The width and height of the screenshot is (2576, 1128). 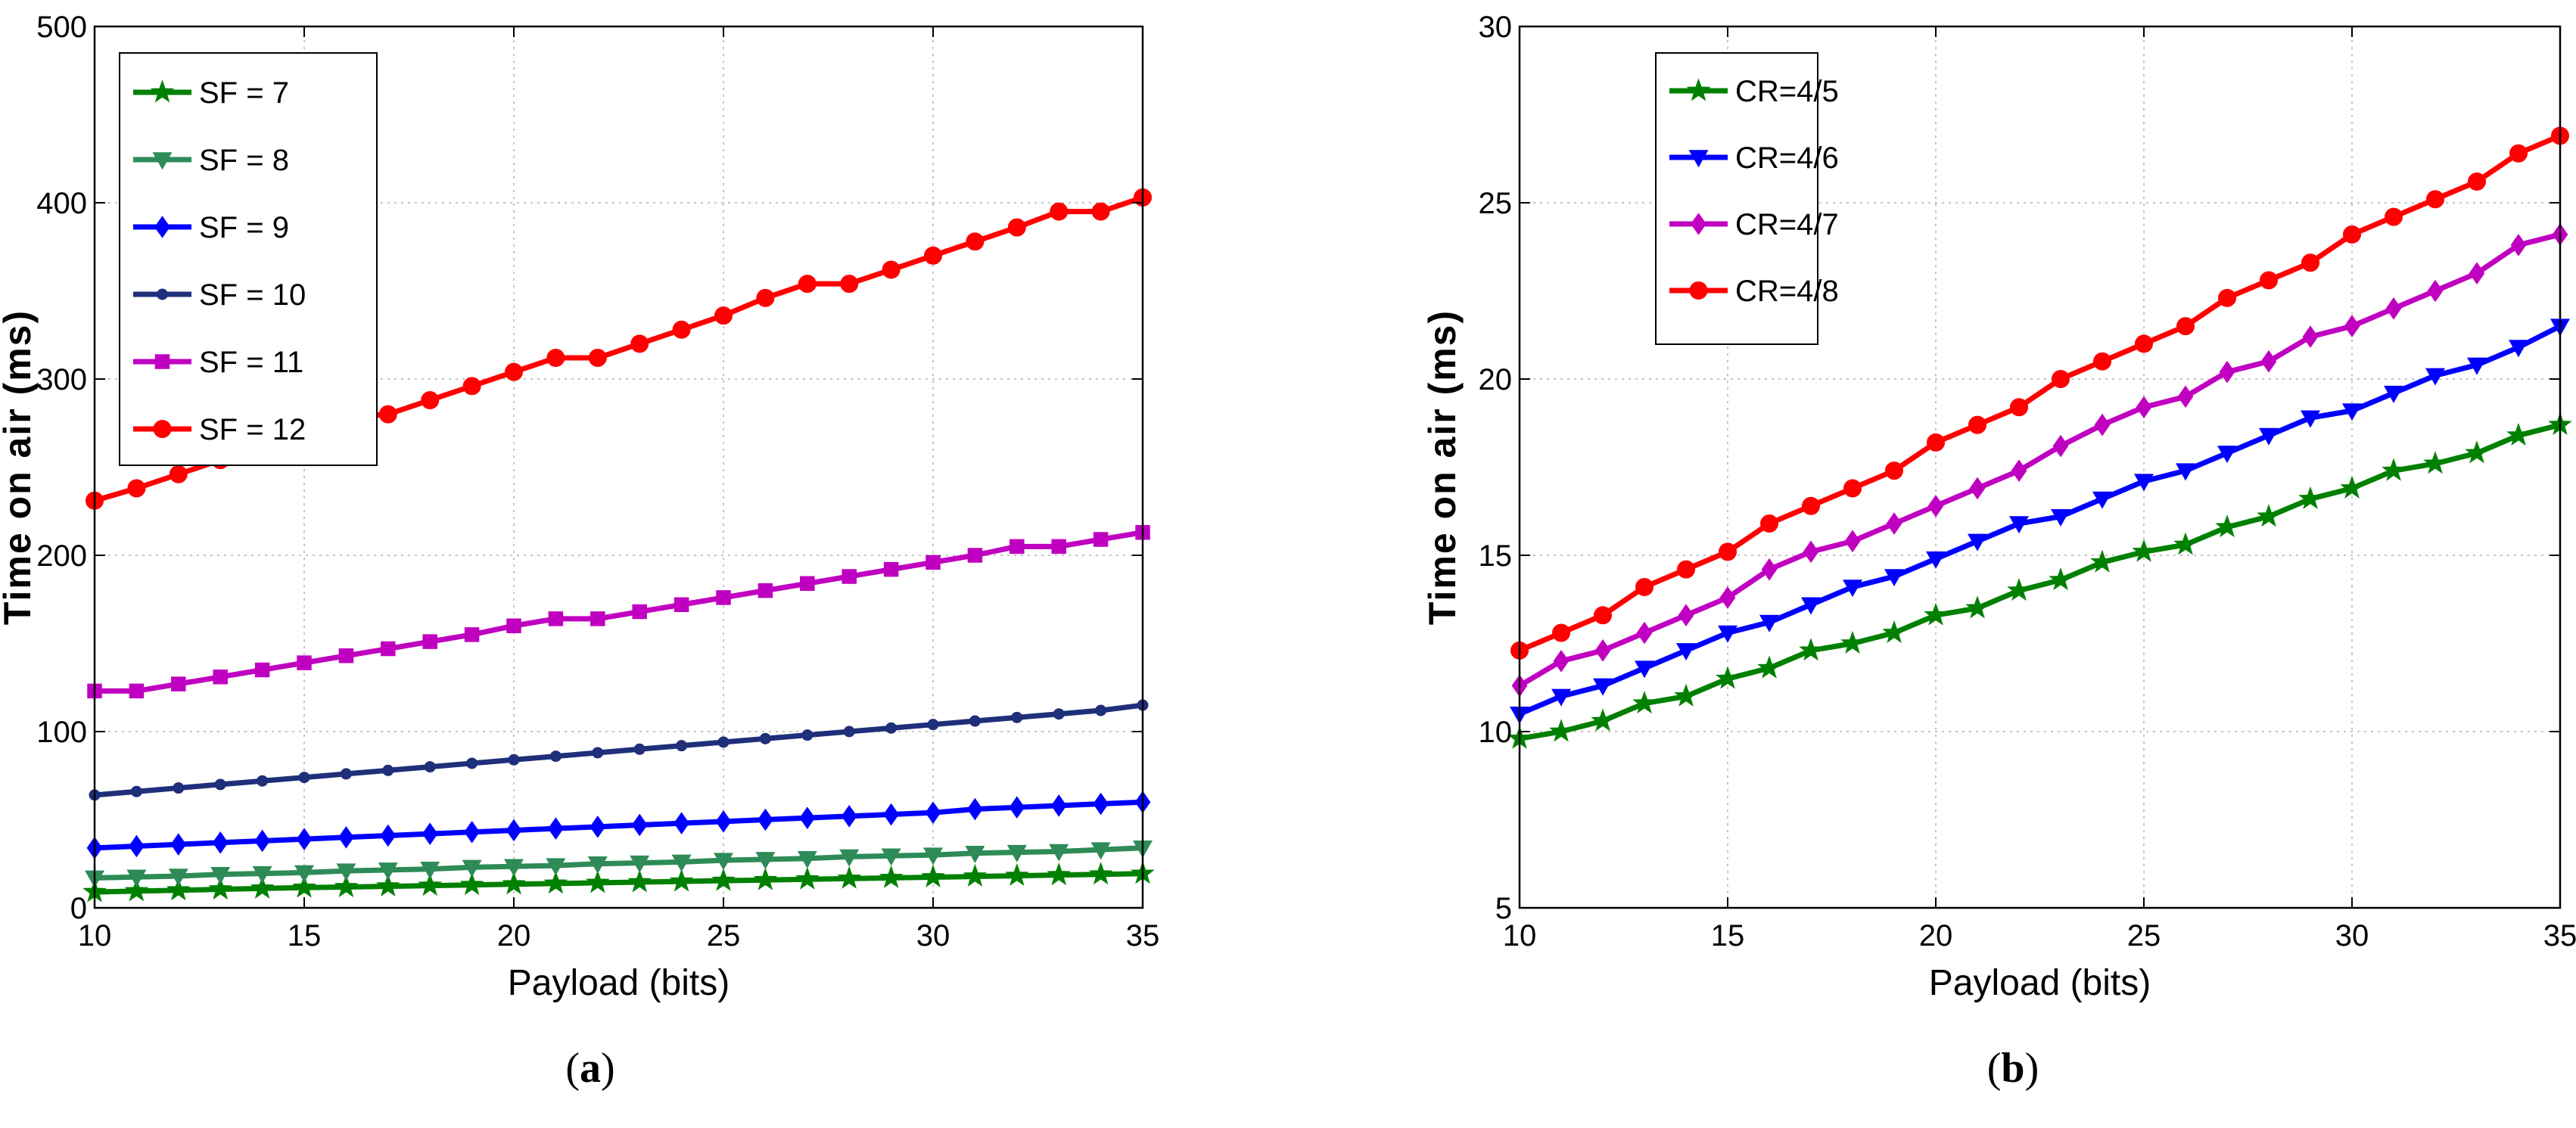 What do you see at coordinates (244, 160) in the screenshot?
I see `legend-entry: SF = 8` at bounding box center [244, 160].